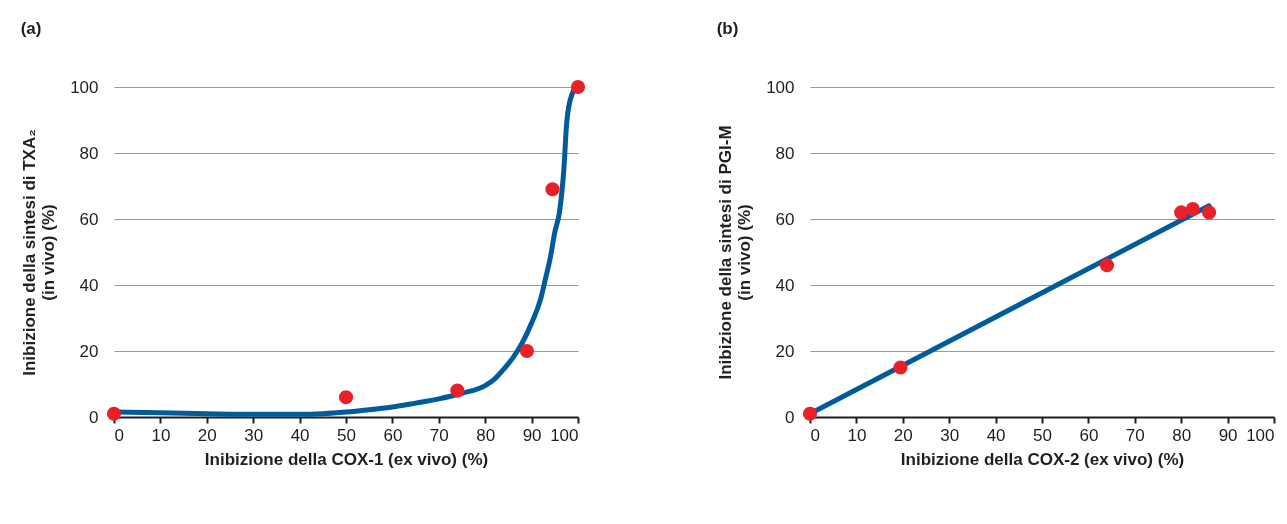 The image size is (1287, 524). What do you see at coordinates (727, 28) in the screenshot?
I see `chart-title: (b)` at bounding box center [727, 28].